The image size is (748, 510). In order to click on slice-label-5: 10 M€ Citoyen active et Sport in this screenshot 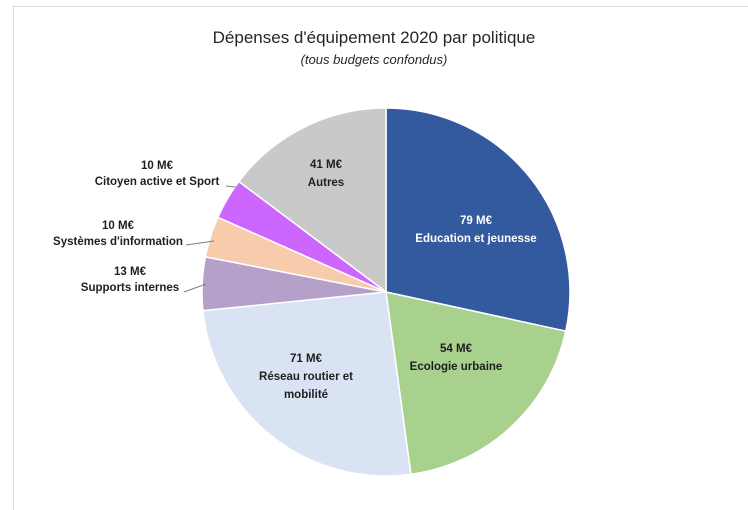, I will do `click(157, 174)`.